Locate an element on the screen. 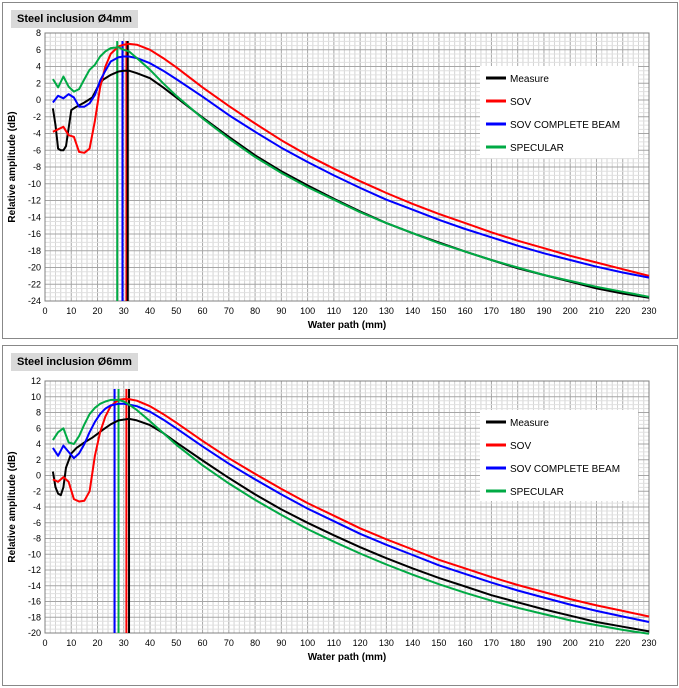  chart-title: Steel inclusion Ø4mm is located at coordinates (74, 19).